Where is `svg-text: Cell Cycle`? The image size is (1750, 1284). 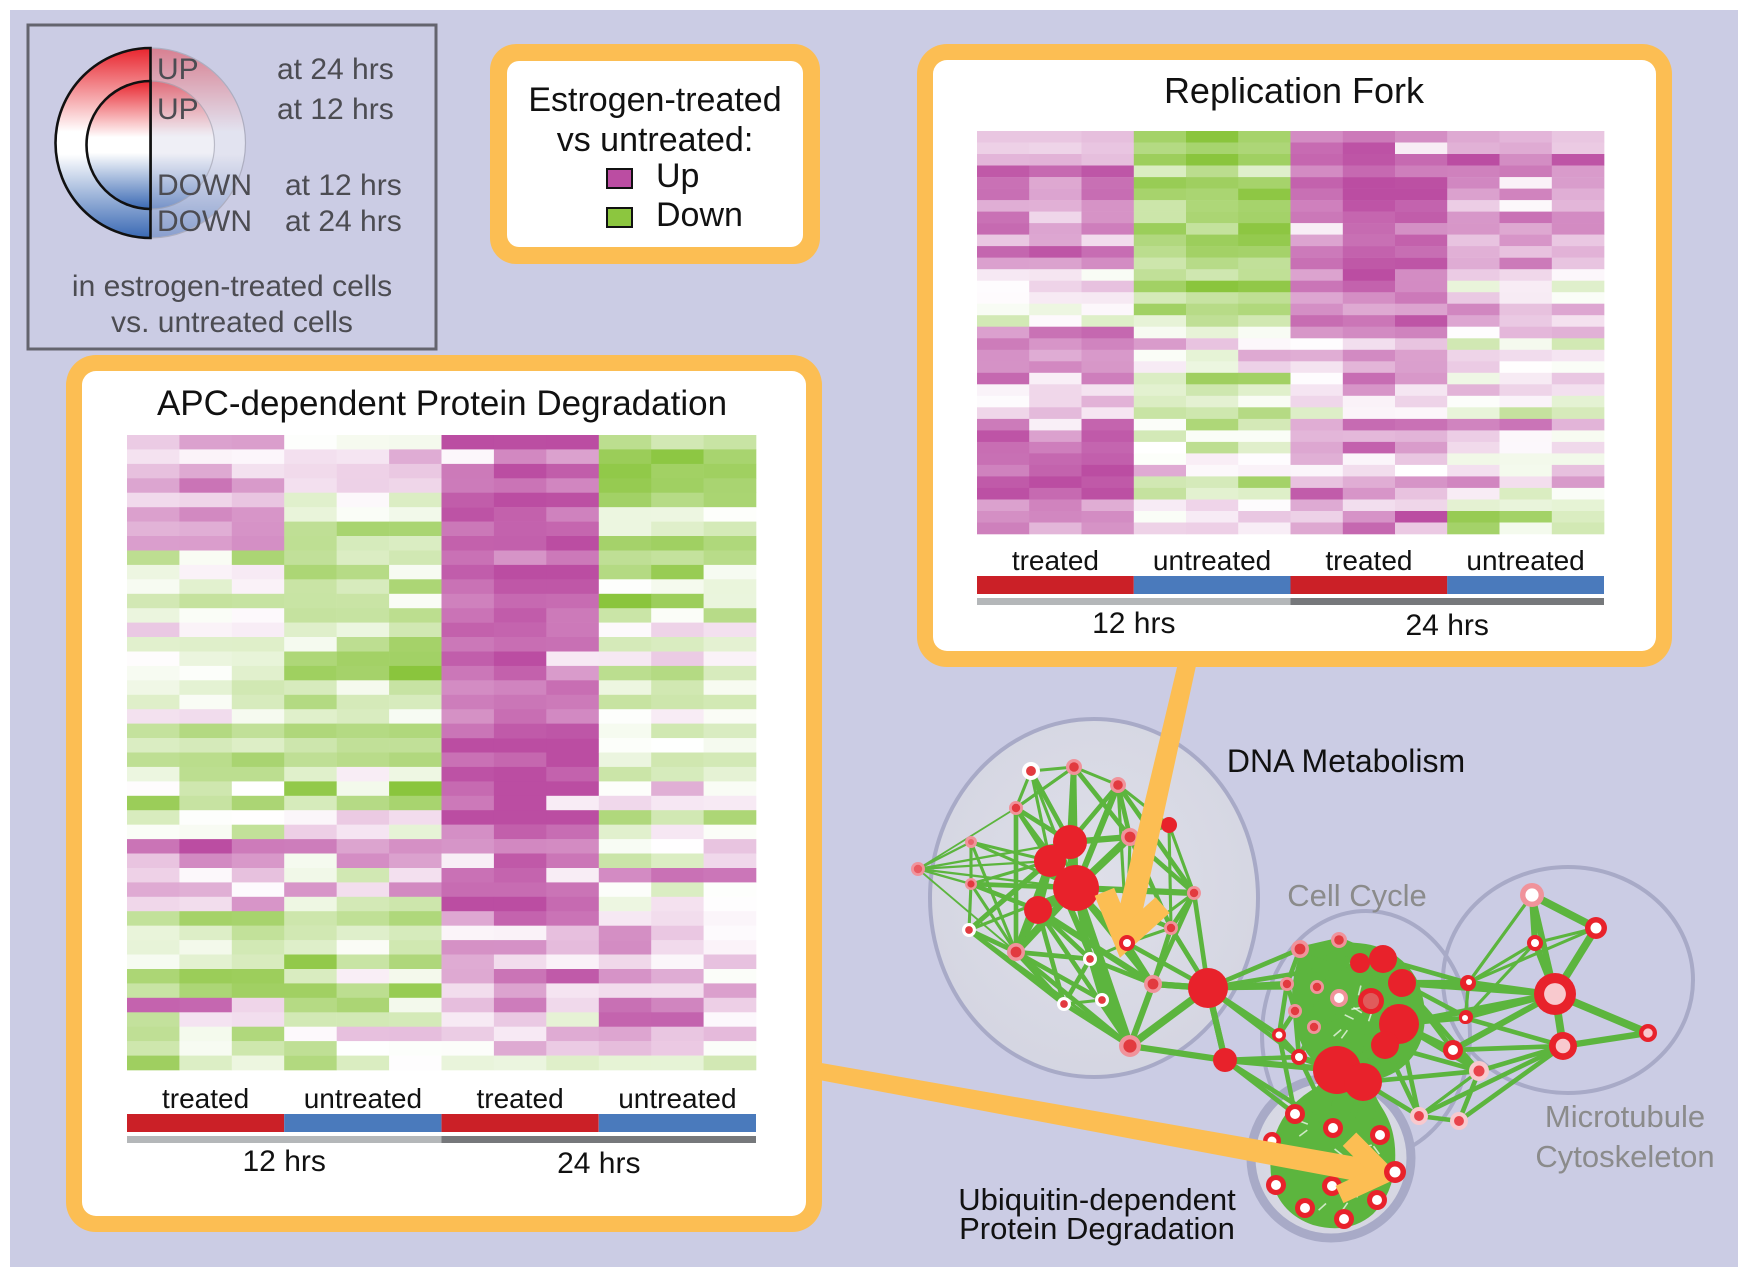 svg-text: Cell Cycle is located at coordinates (1357, 895).